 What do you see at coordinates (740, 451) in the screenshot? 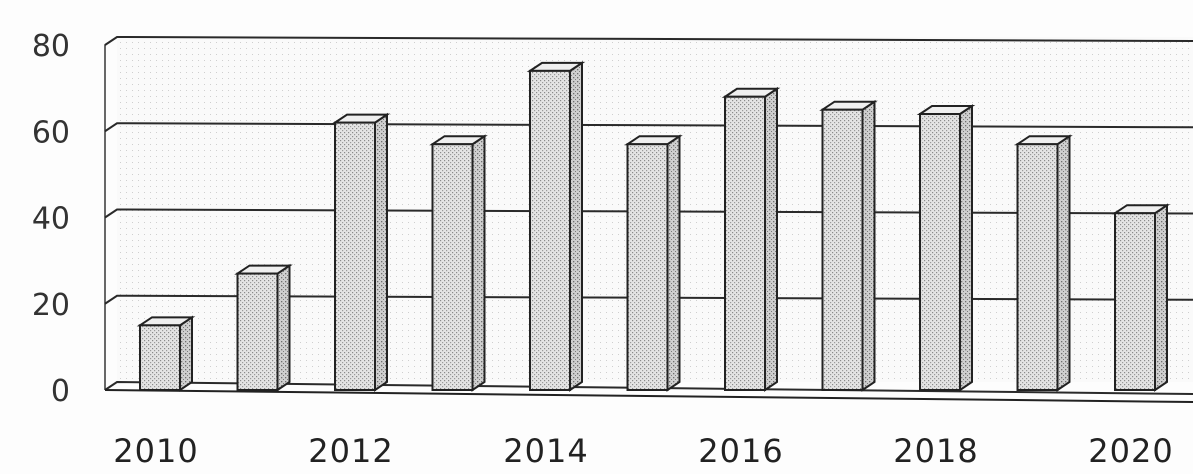
I see `x-tick-label: 2016` at bounding box center [740, 451].